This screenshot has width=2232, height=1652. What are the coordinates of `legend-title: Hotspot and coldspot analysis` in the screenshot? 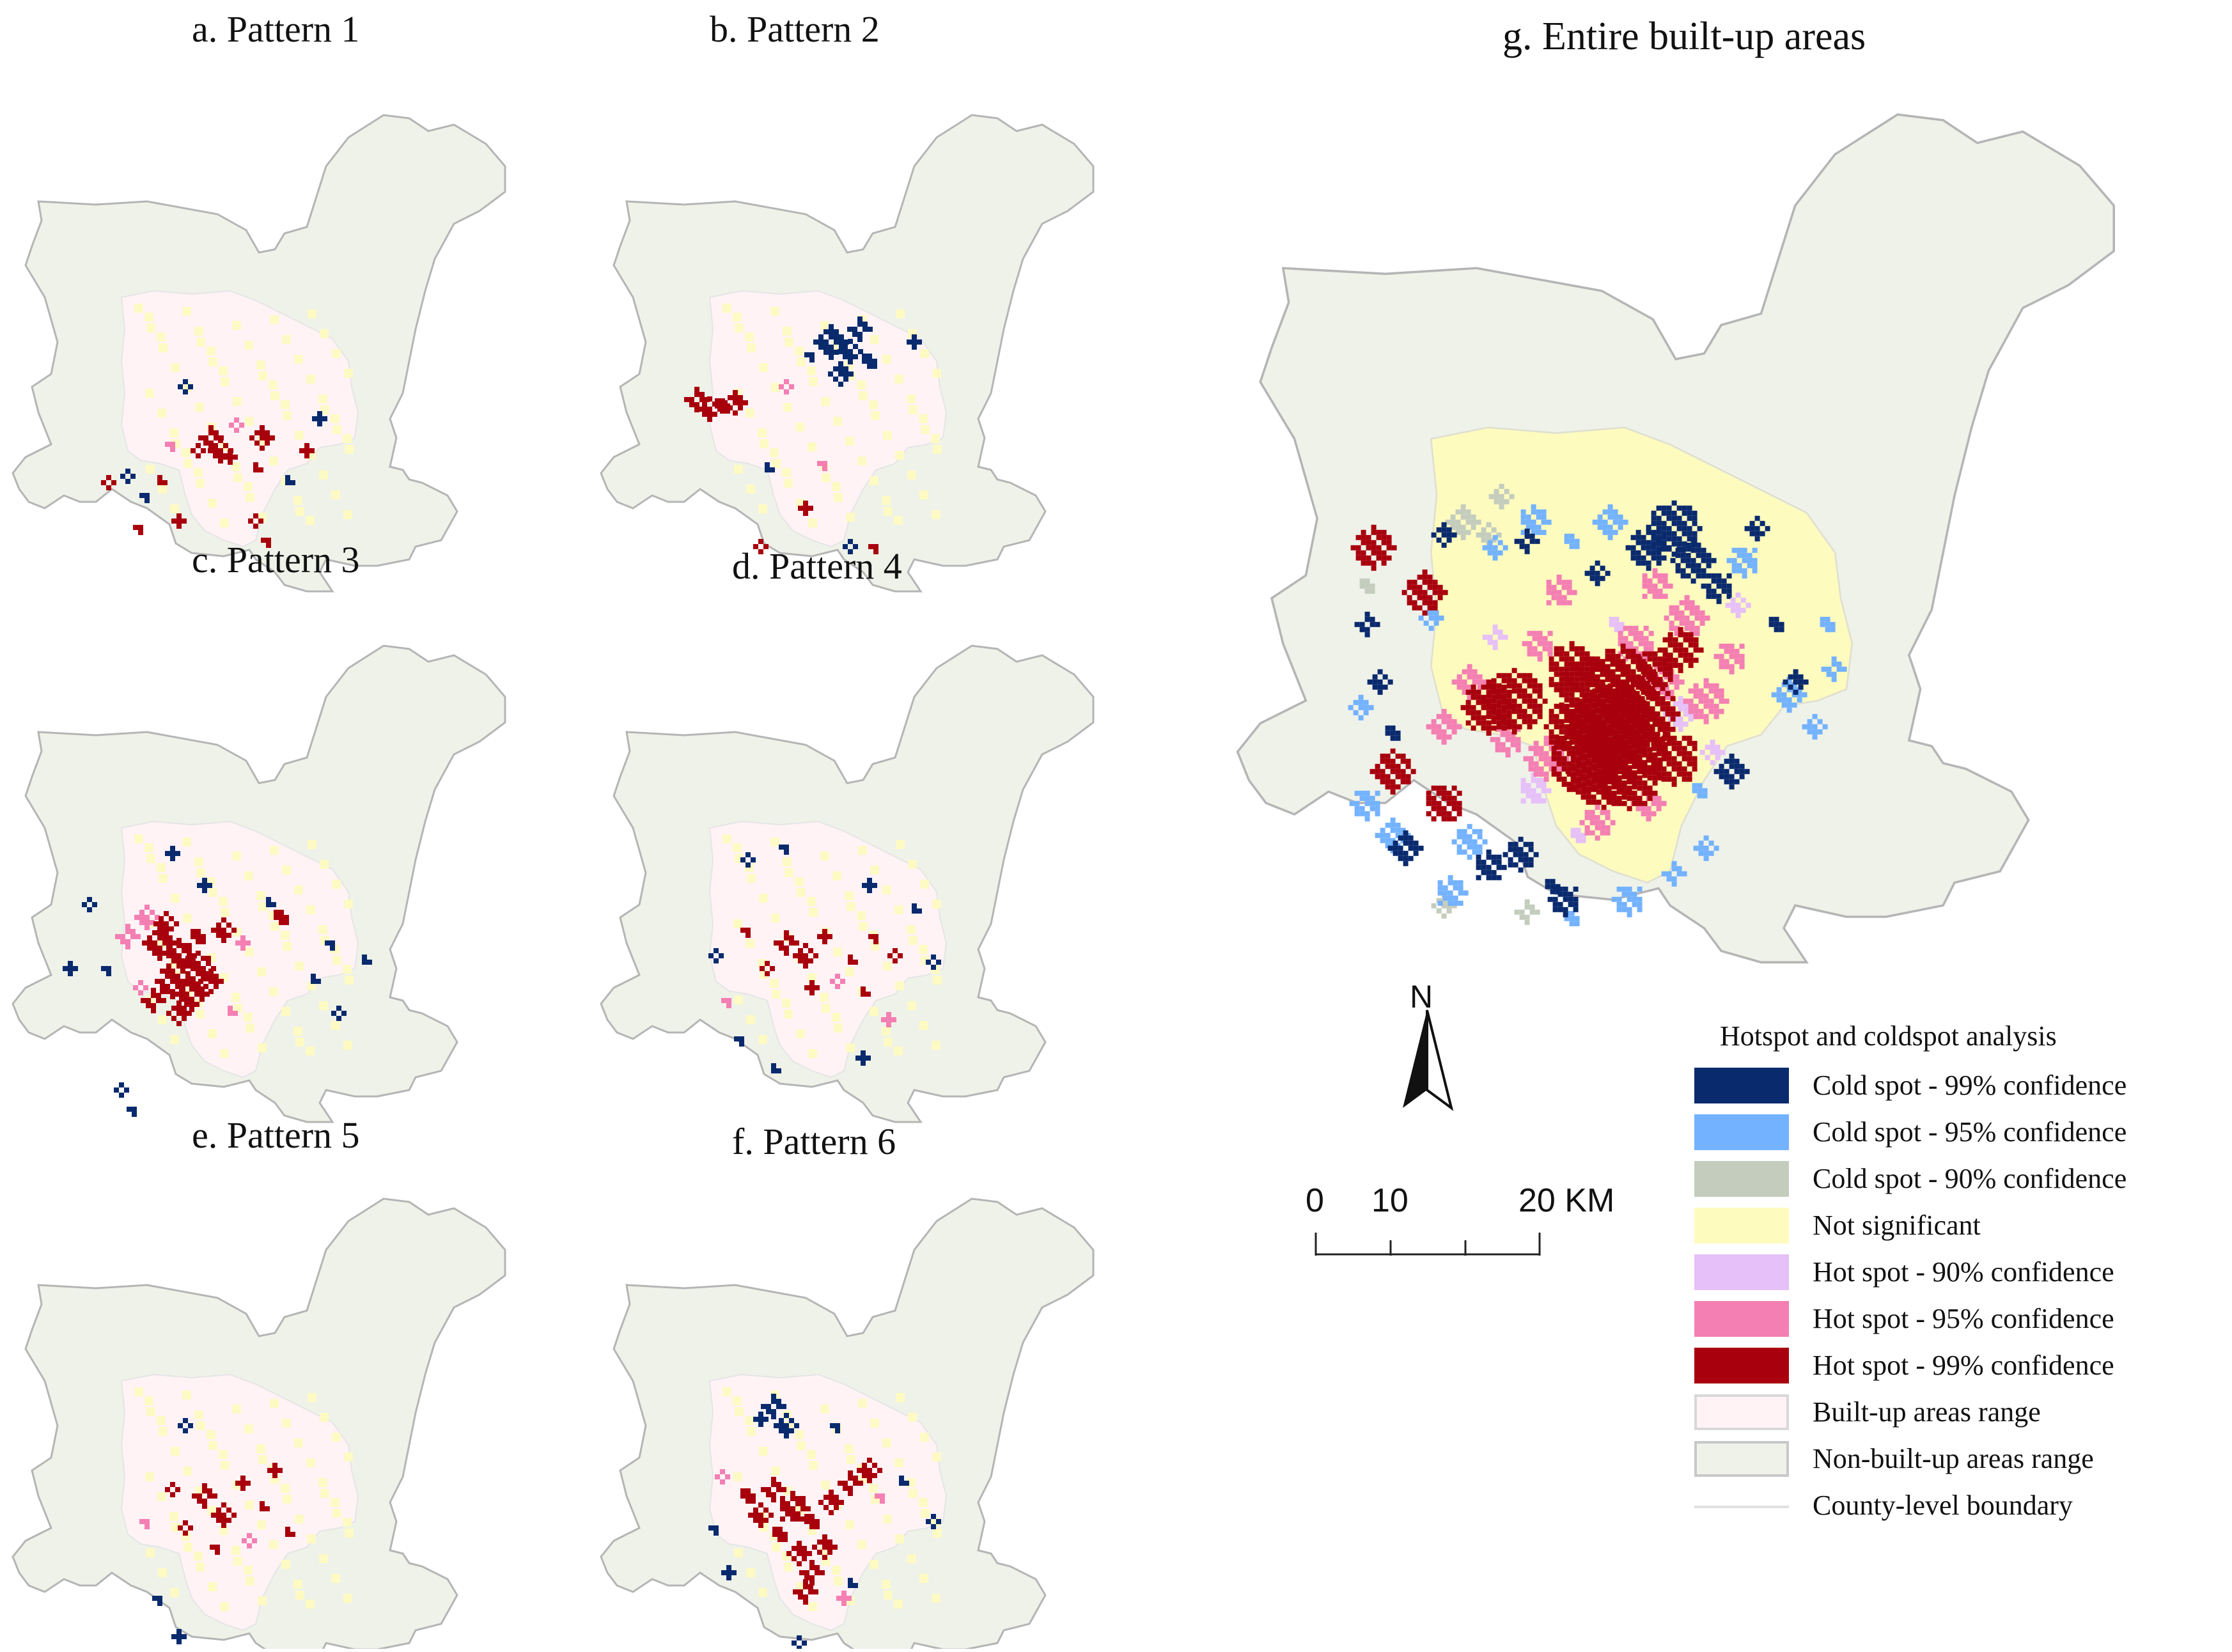 It's located at (1888, 1036).